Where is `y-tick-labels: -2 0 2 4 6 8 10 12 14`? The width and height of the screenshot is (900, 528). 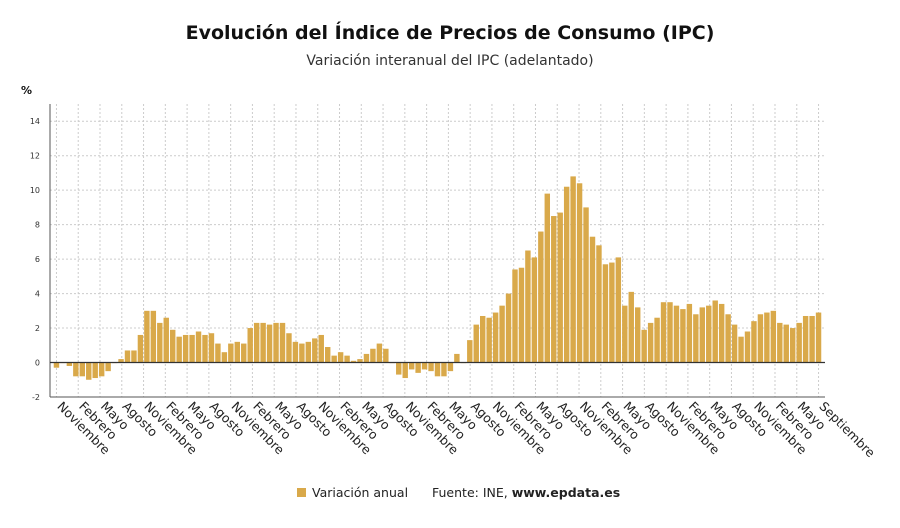 y-tick-labels: -2 0 2 4 6 8 10 12 14 is located at coordinates (35, 259).